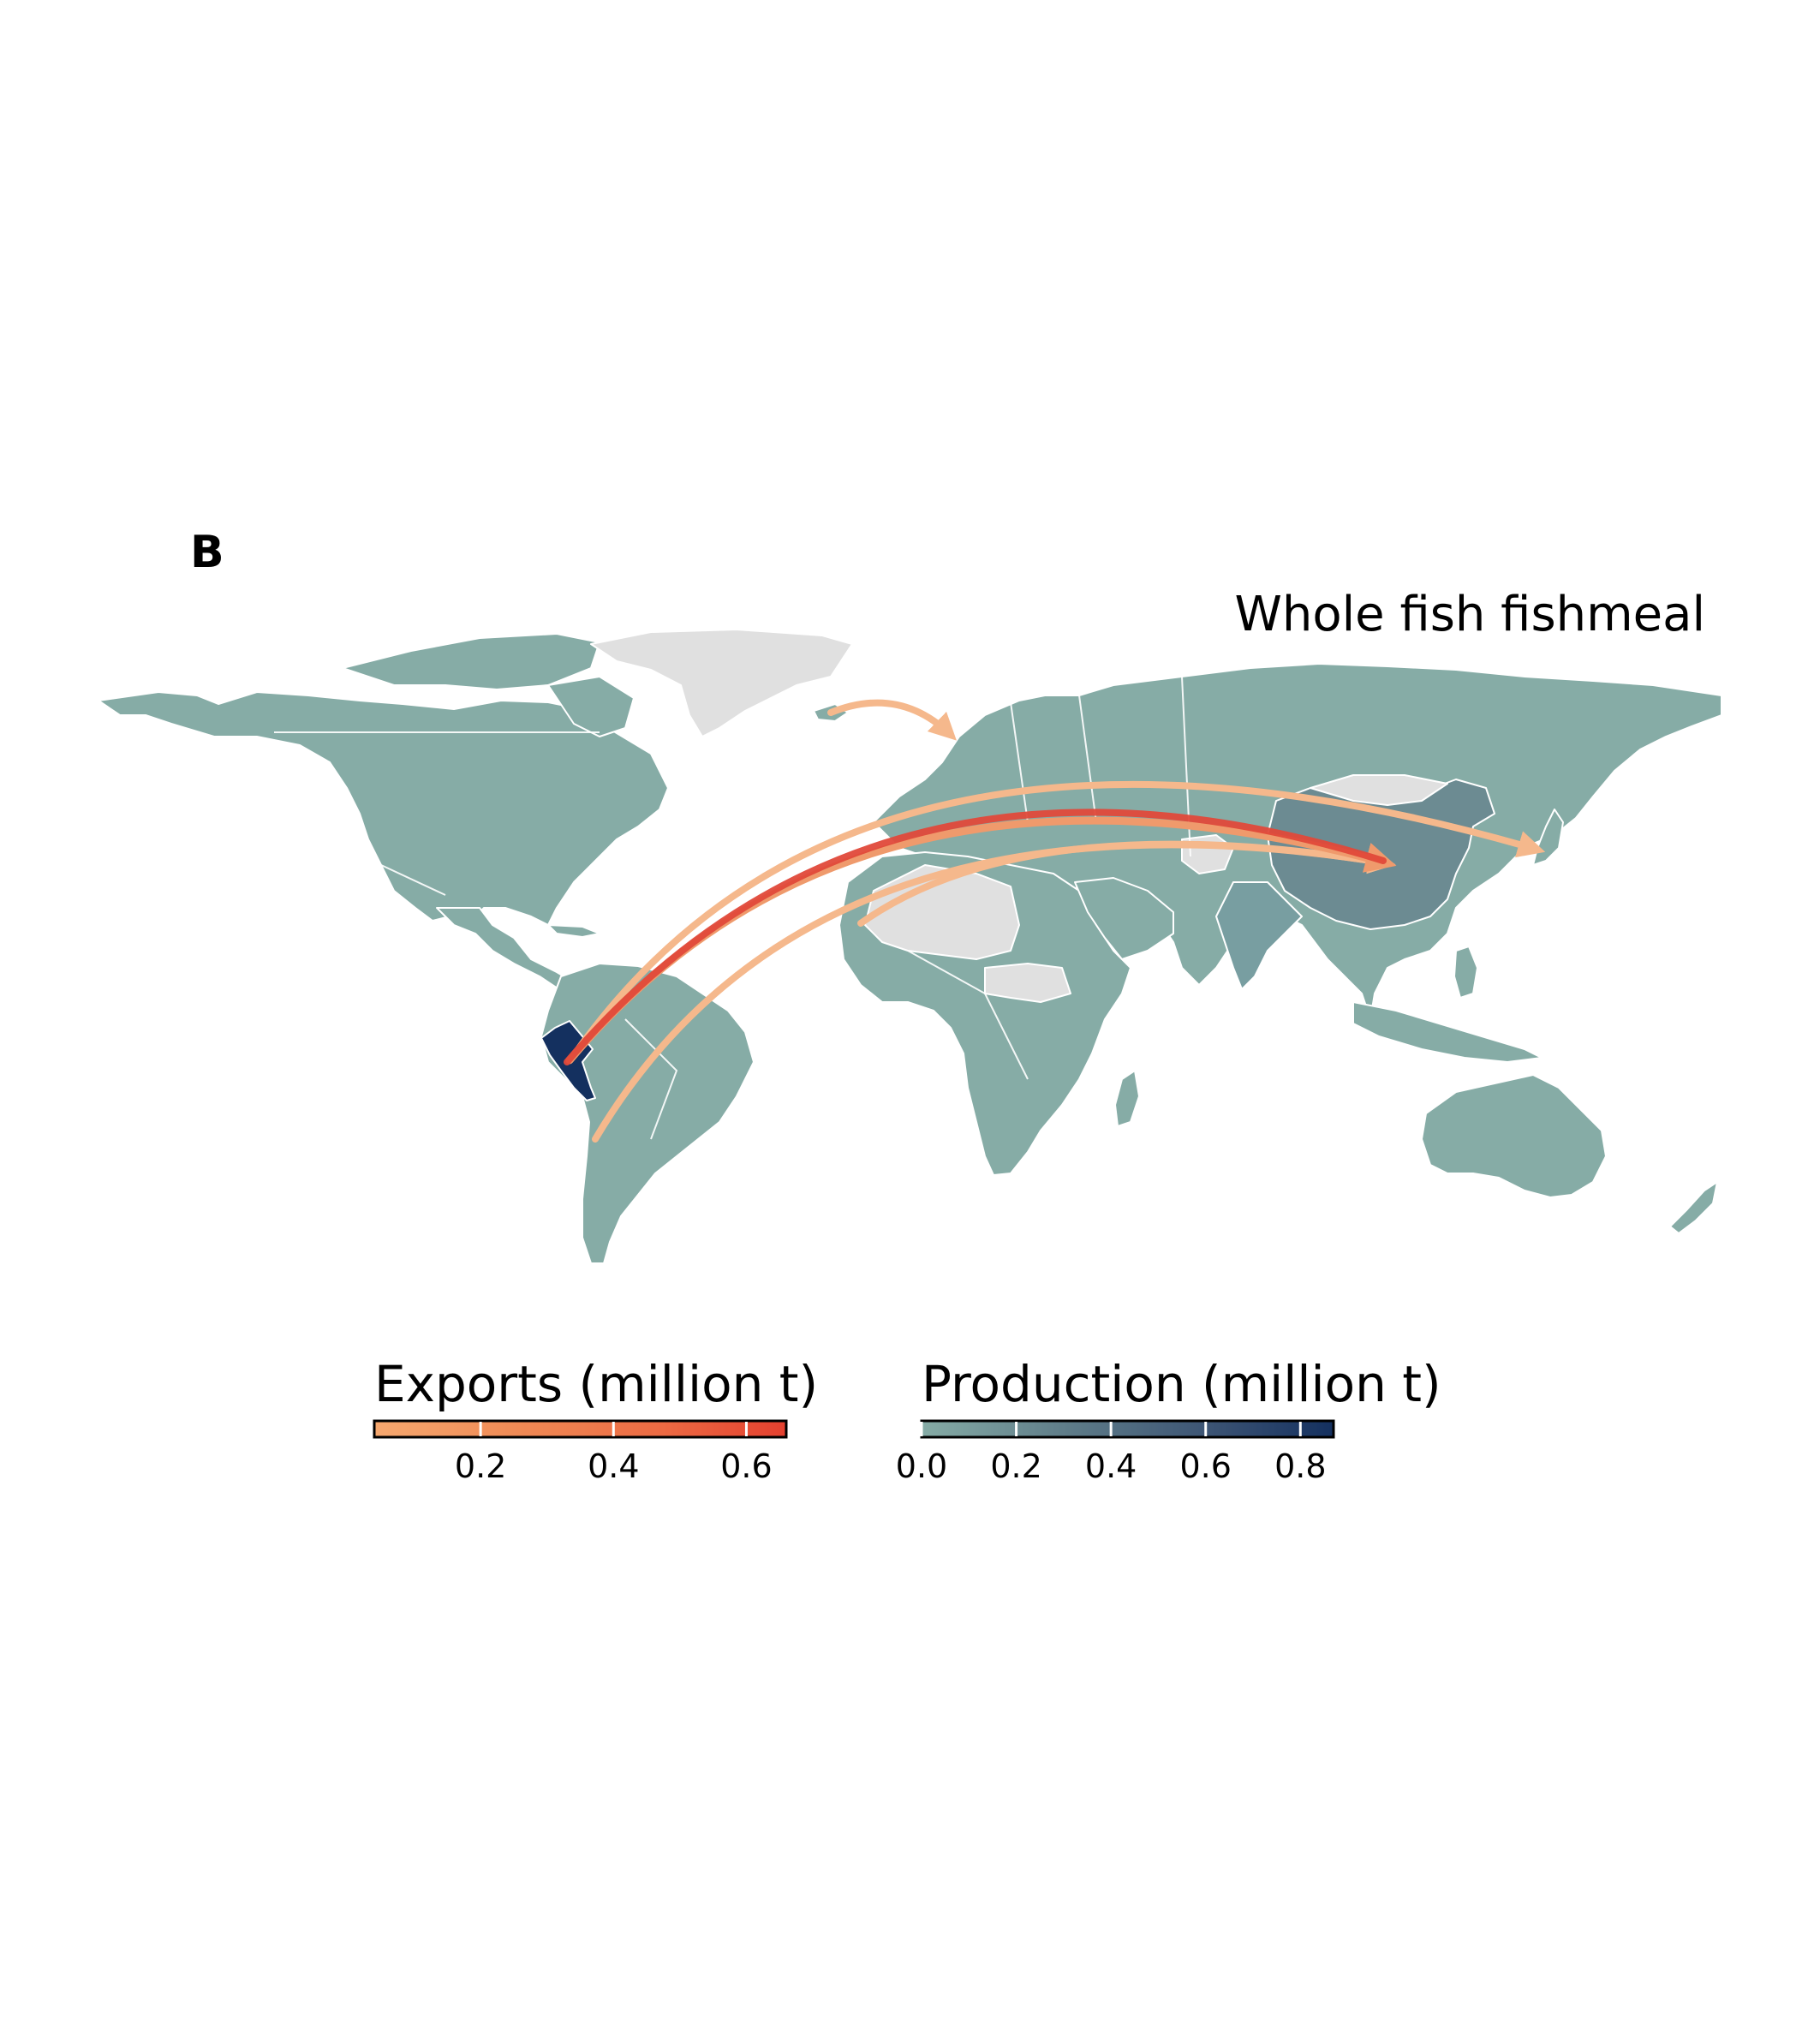  Describe the element at coordinates (1016, 1466) in the screenshot. I see `production-tick-label: 0.2` at that location.